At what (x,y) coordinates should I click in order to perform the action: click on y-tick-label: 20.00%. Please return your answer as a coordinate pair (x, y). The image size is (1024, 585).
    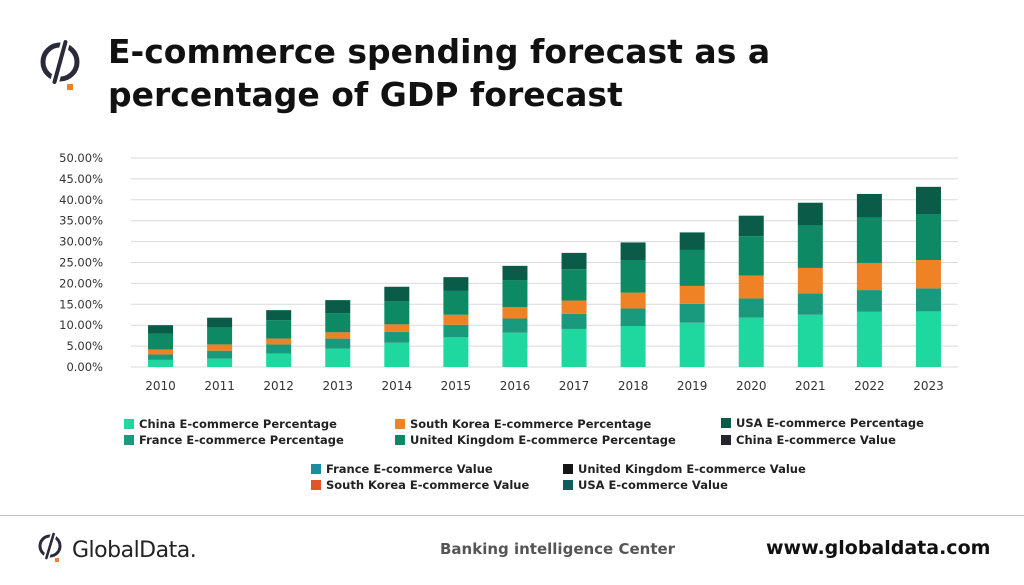
    Looking at the image, I should click on (81, 283).